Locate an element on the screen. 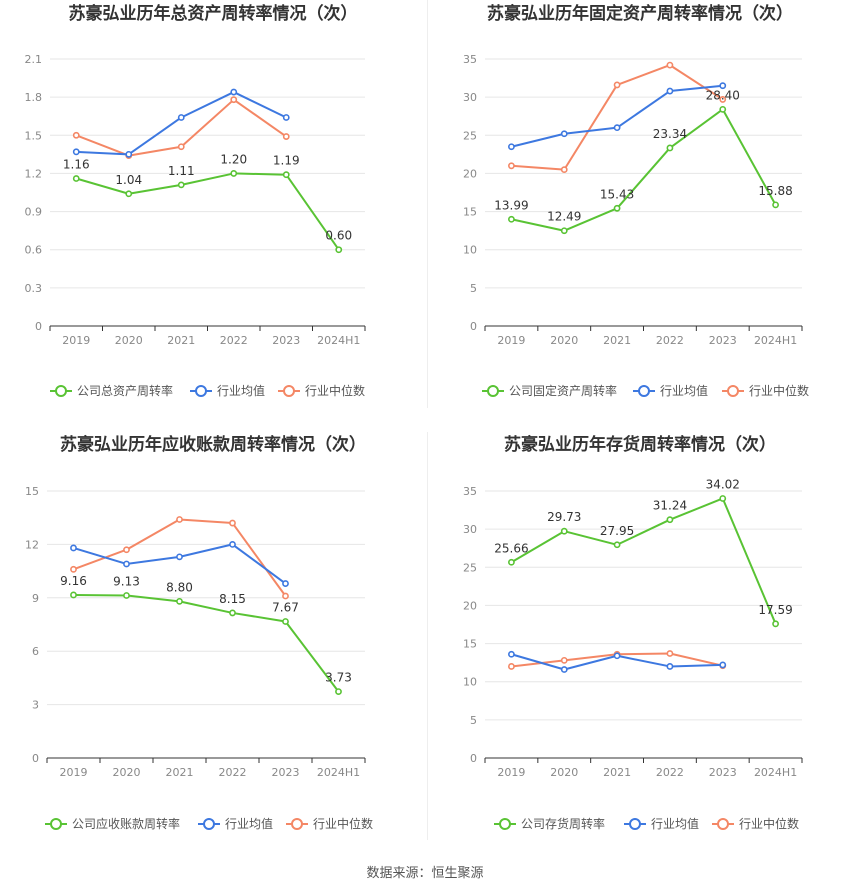  data-label: 1.20 is located at coordinates (233, 159).